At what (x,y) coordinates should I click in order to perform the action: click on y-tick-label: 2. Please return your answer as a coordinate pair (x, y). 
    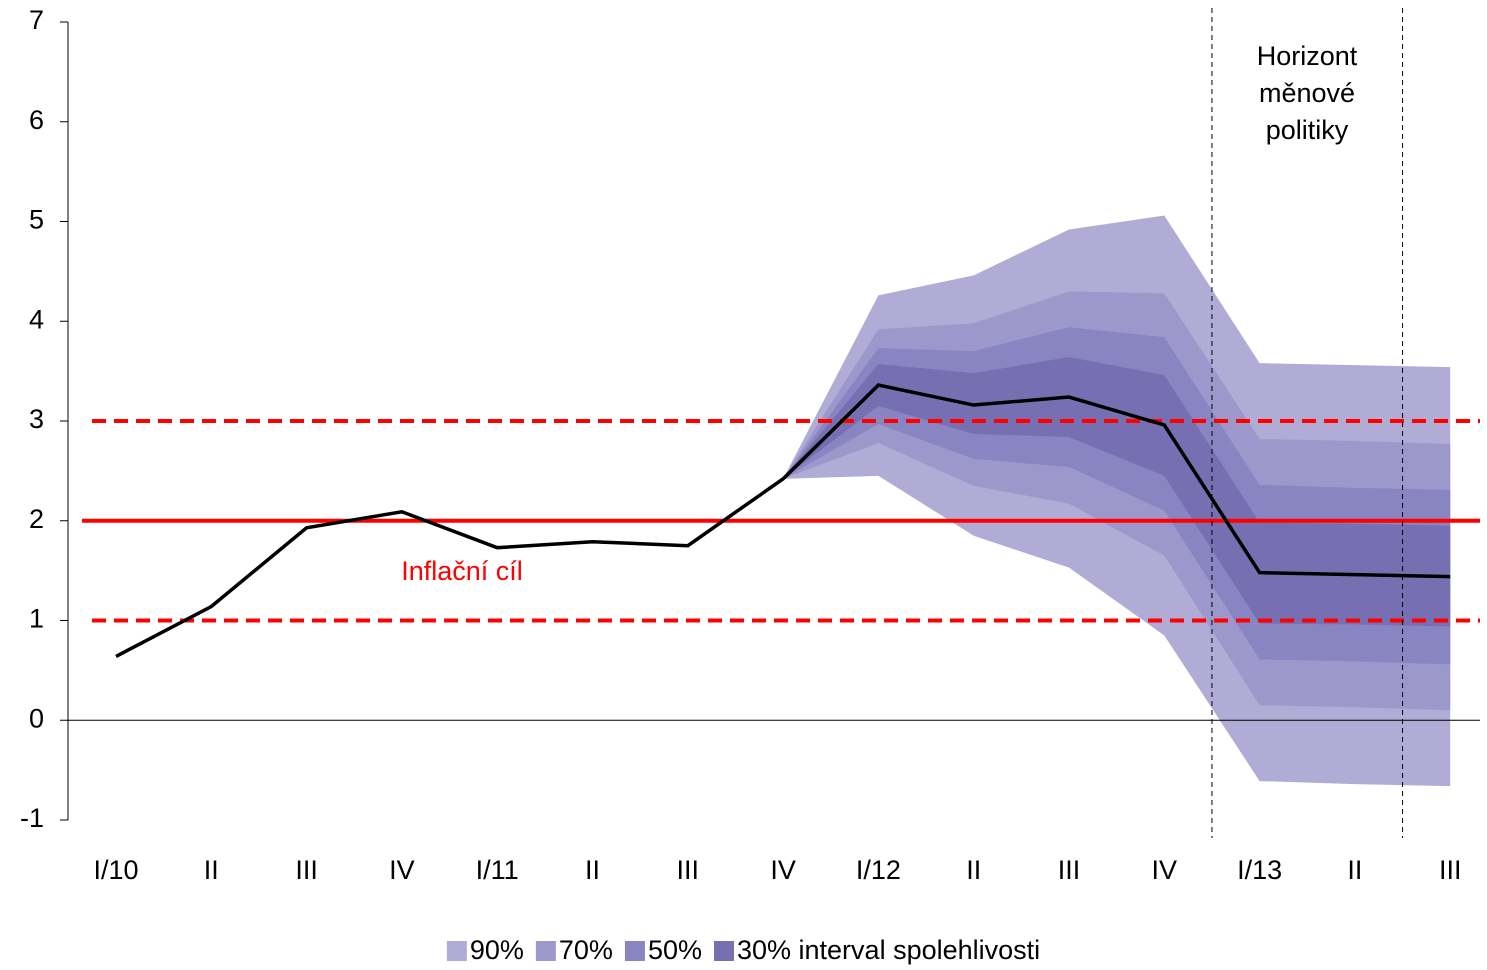
    Looking at the image, I should click on (36, 519).